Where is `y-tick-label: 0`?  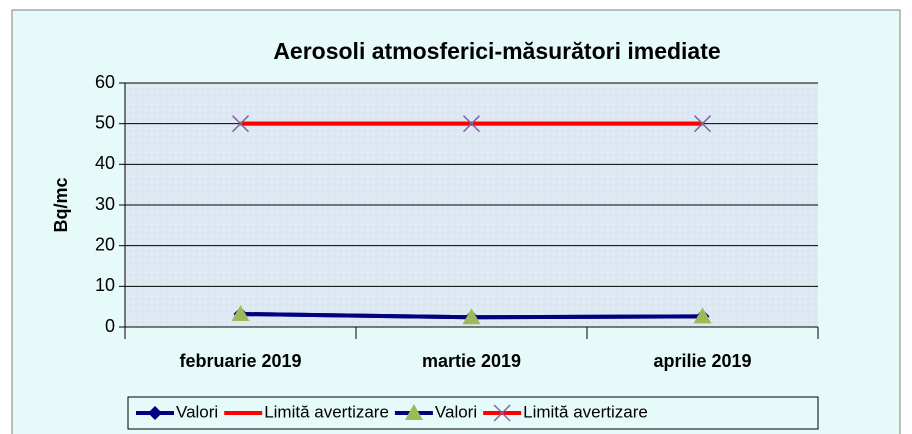 y-tick-label: 0 is located at coordinates (110, 326).